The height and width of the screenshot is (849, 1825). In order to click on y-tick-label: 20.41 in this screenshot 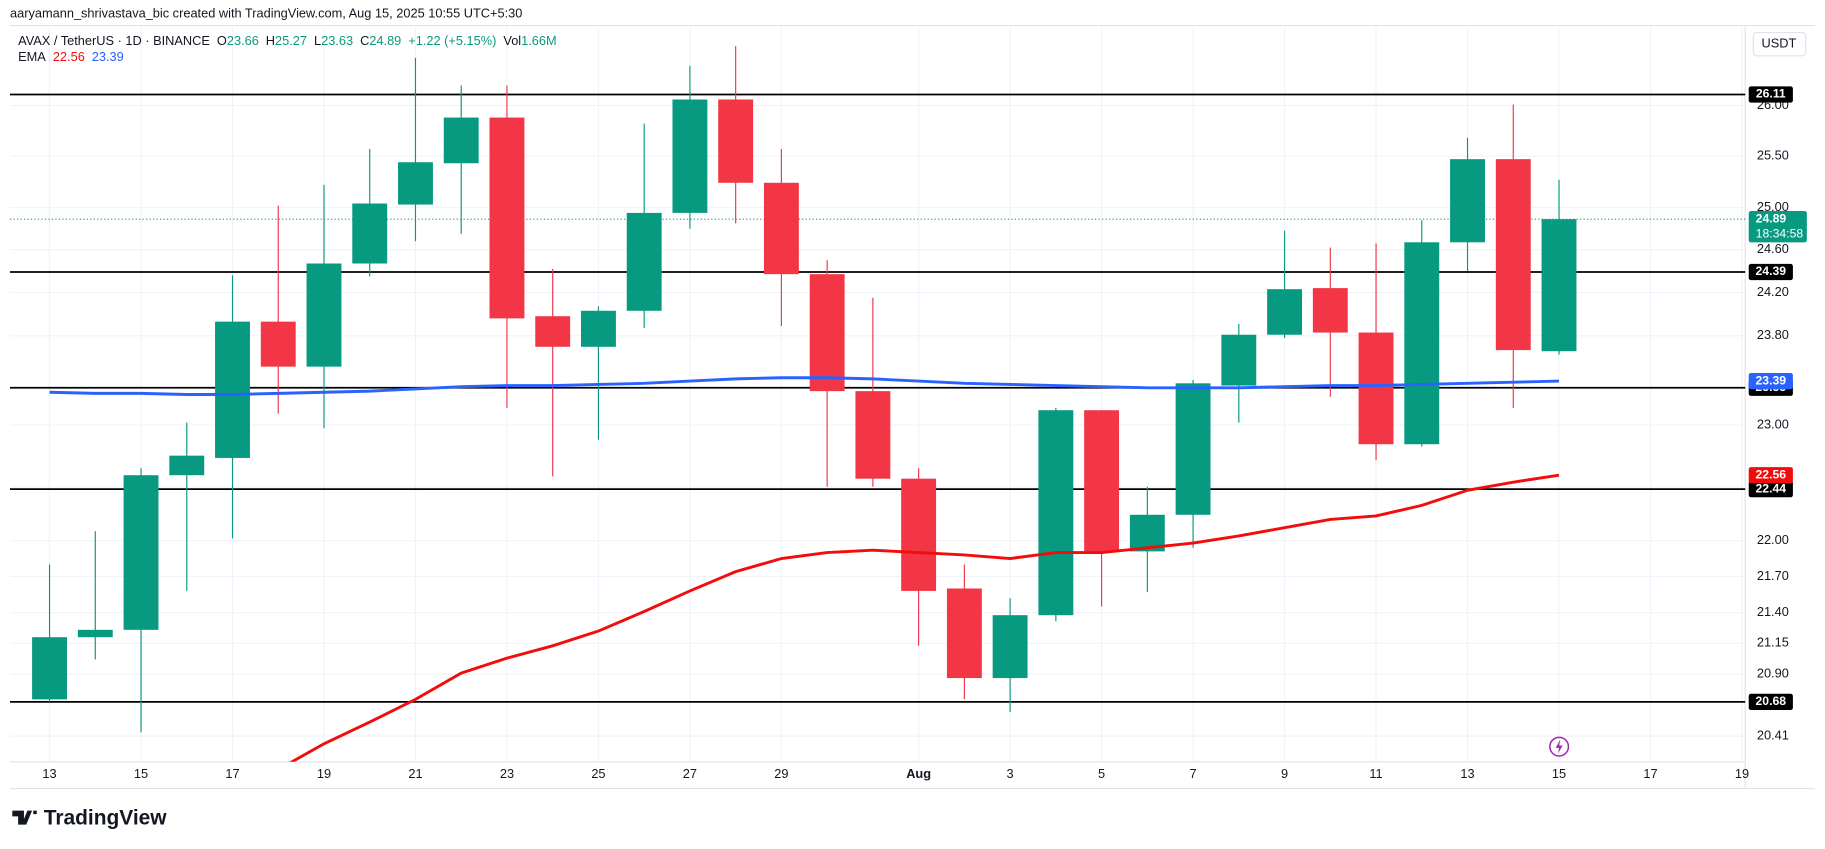, I will do `click(1773, 734)`.